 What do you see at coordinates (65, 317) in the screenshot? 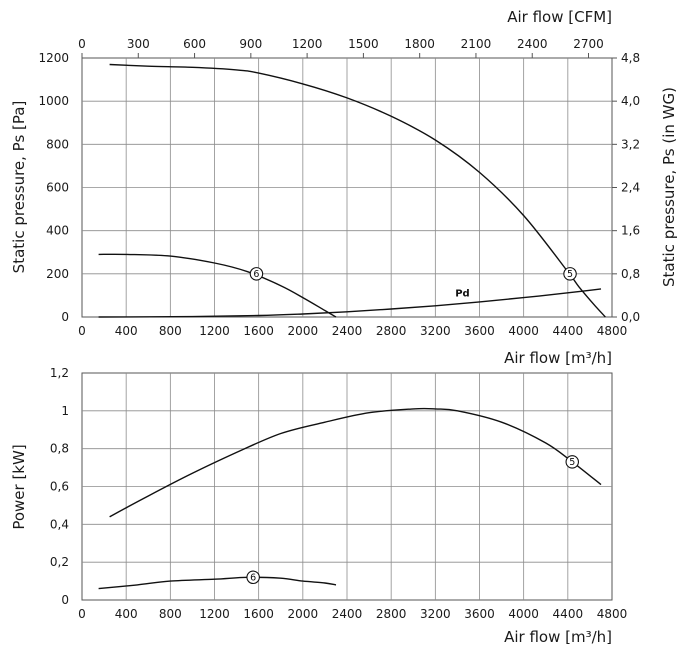
I see `pressure-y-tick-label: 0` at bounding box center [65, 317].